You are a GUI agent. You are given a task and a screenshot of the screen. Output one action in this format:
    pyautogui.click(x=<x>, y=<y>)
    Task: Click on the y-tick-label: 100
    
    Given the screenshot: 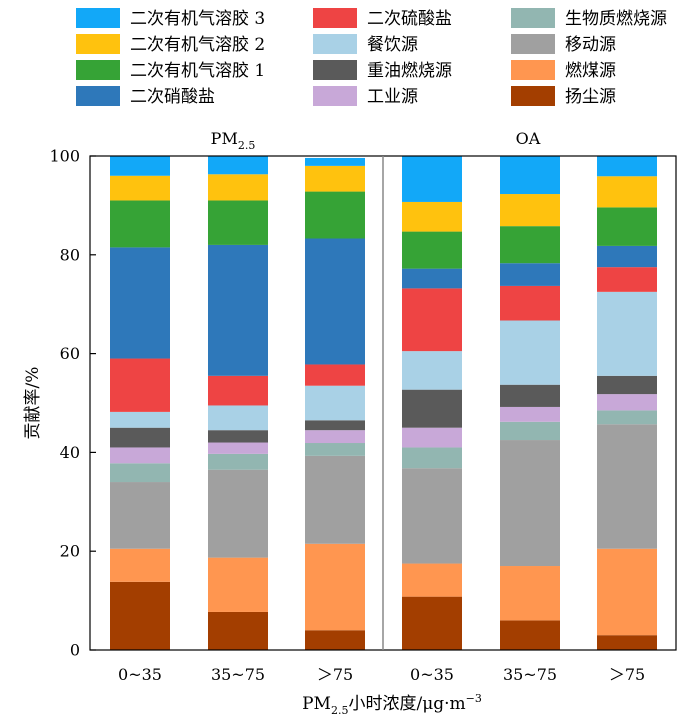 What is the action you would take?
    pyautogui.click(x=64, y=156)
    